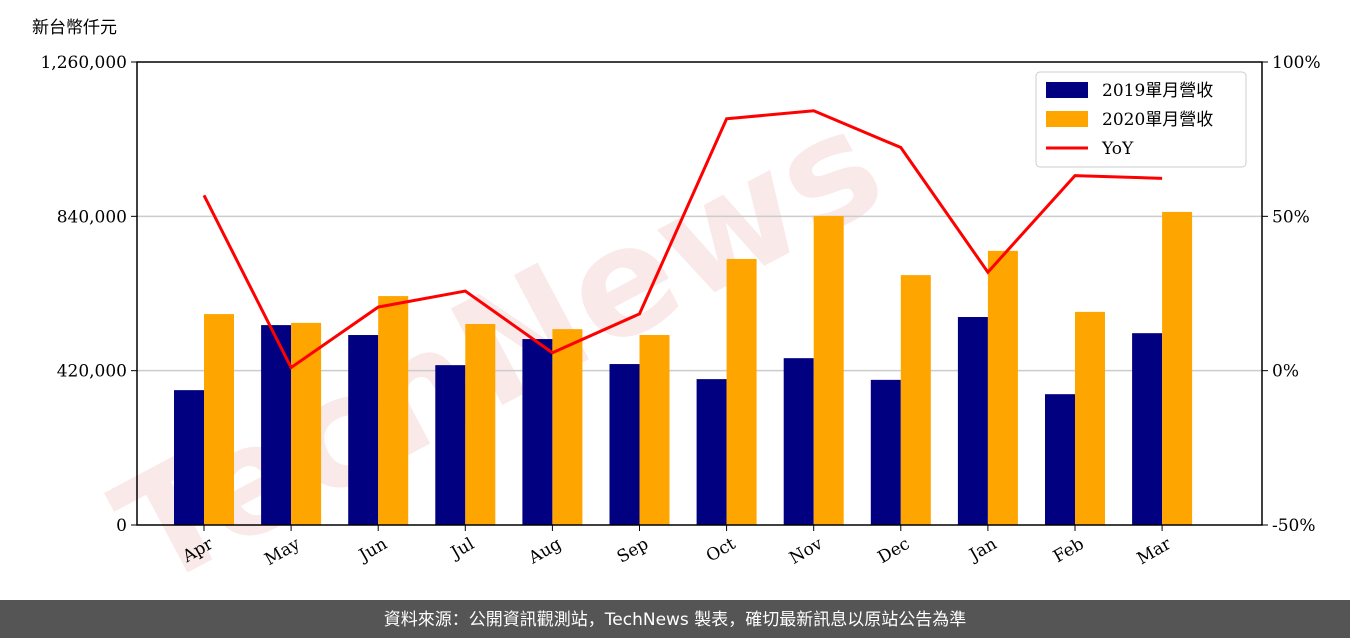 The image size is (1350, 642). Describe the element at coordinates (74, 28) in the screenshot. I see `y-axis-label: 新台幣仟元` at that location.